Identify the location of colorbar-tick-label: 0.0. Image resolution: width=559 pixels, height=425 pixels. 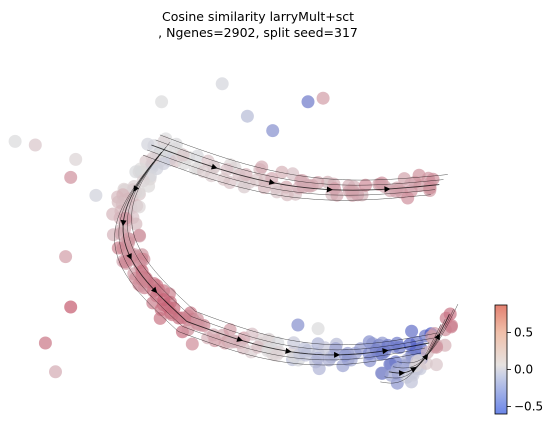
(523, 370).